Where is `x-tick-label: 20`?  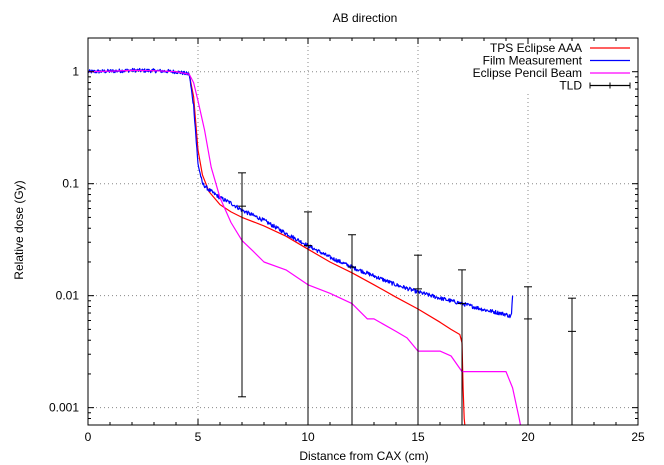
x-tick-label: 20 is located at coordinates (528, 437).